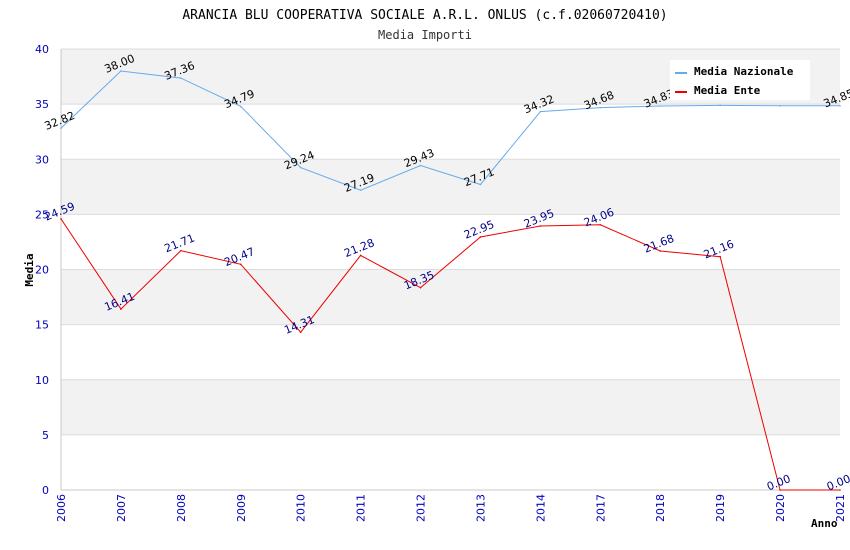 The width and height of the screenshot is (850, 550). I want to click on y-tick-label: 0, so click(45, 490).